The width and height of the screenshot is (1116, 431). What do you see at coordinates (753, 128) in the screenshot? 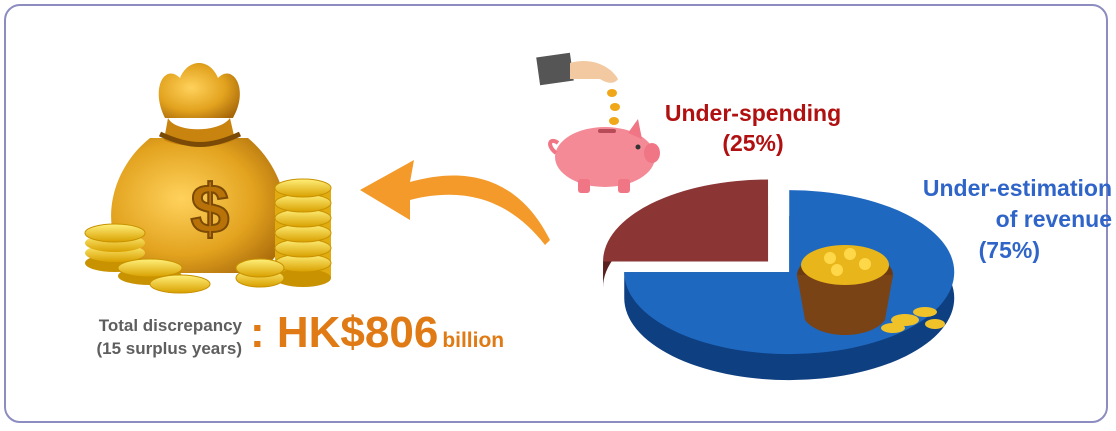
I see `underspend-label: Under-spending (25%)` at bounding box center [753, 128].